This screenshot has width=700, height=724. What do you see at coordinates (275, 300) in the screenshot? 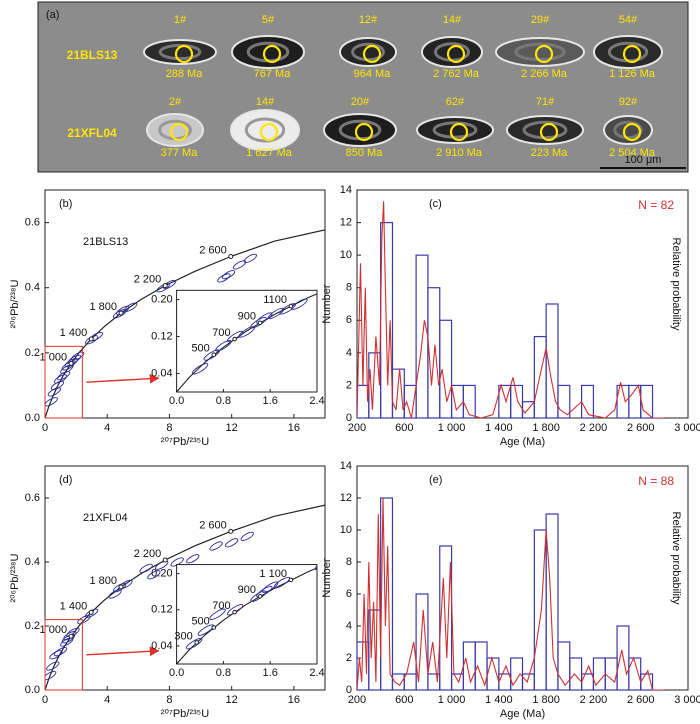
I see `inset-age-label: 1100` at bounding box center [275, 300].